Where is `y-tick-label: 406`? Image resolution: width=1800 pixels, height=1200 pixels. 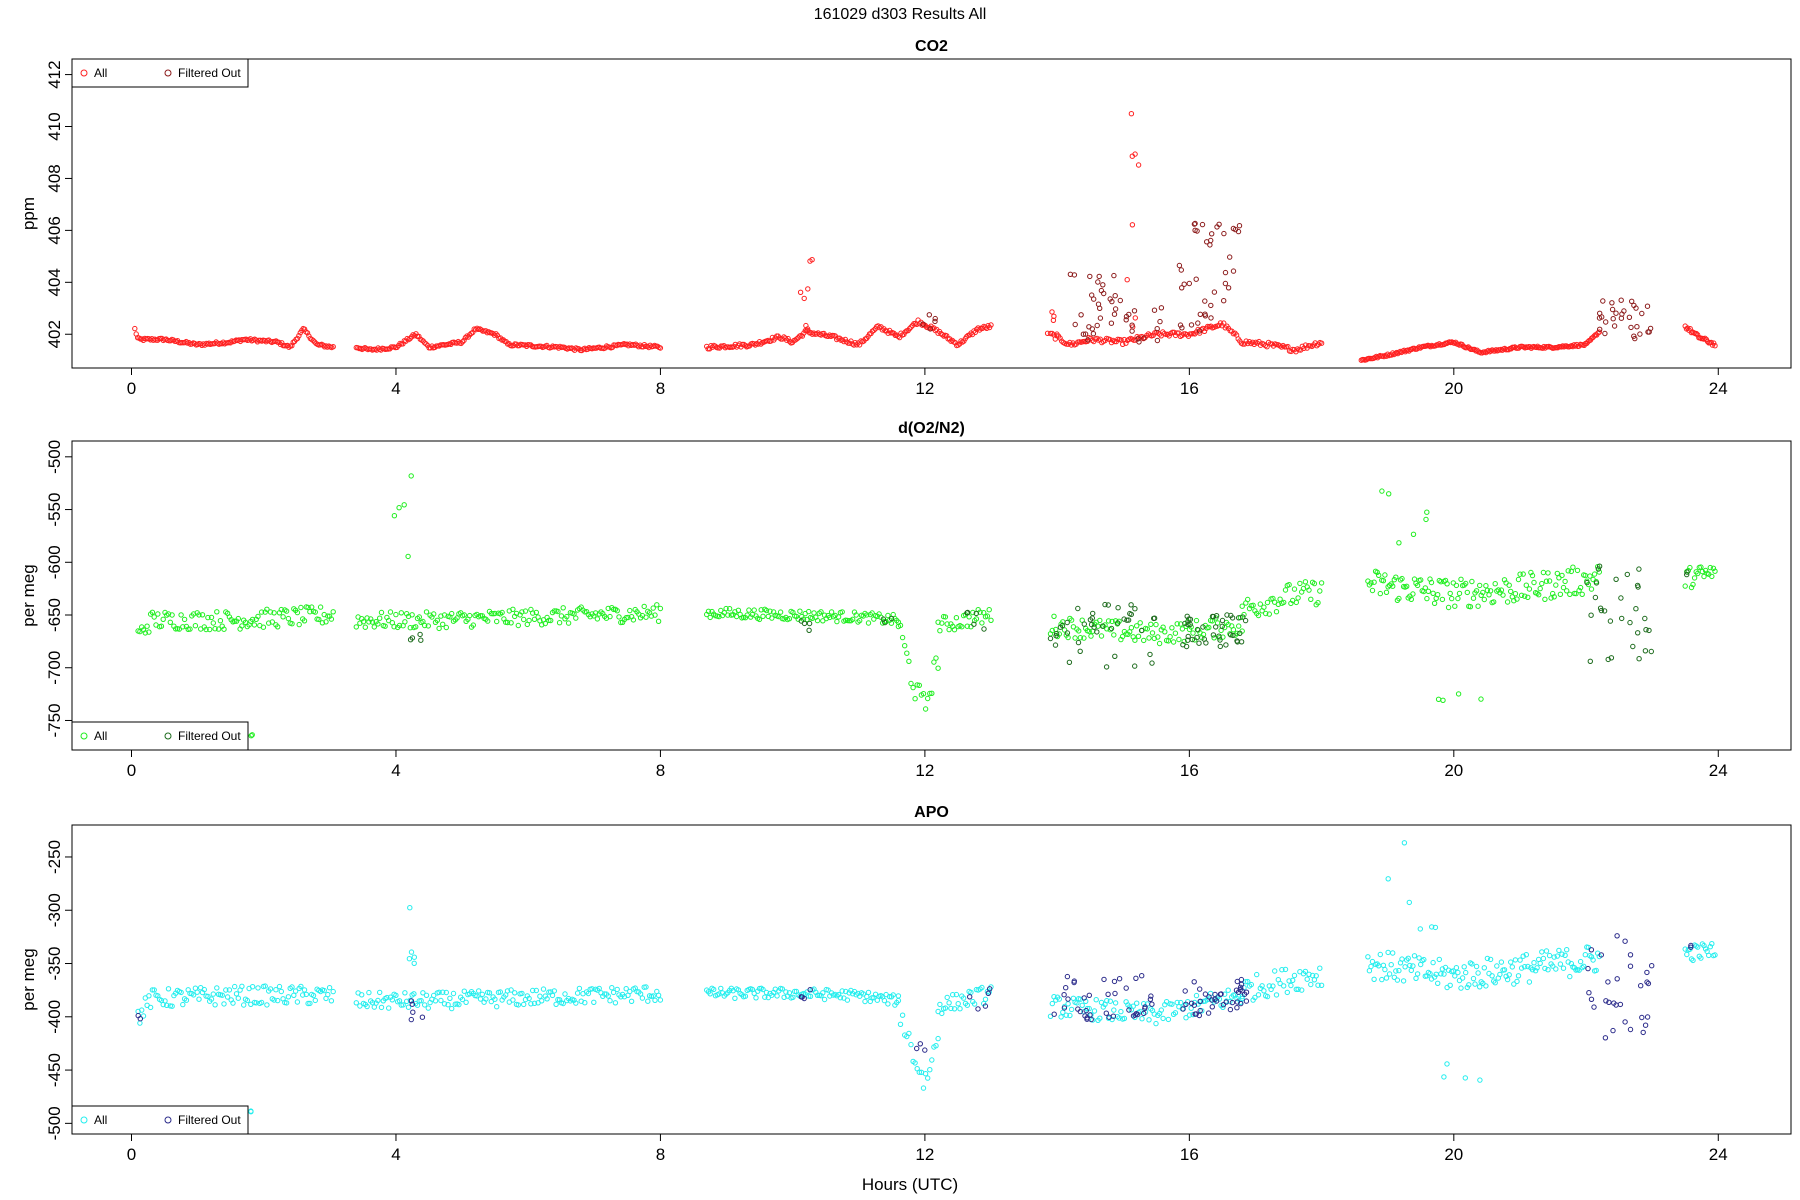 y-tick-label: 406 is located at coordinates (54, 230).